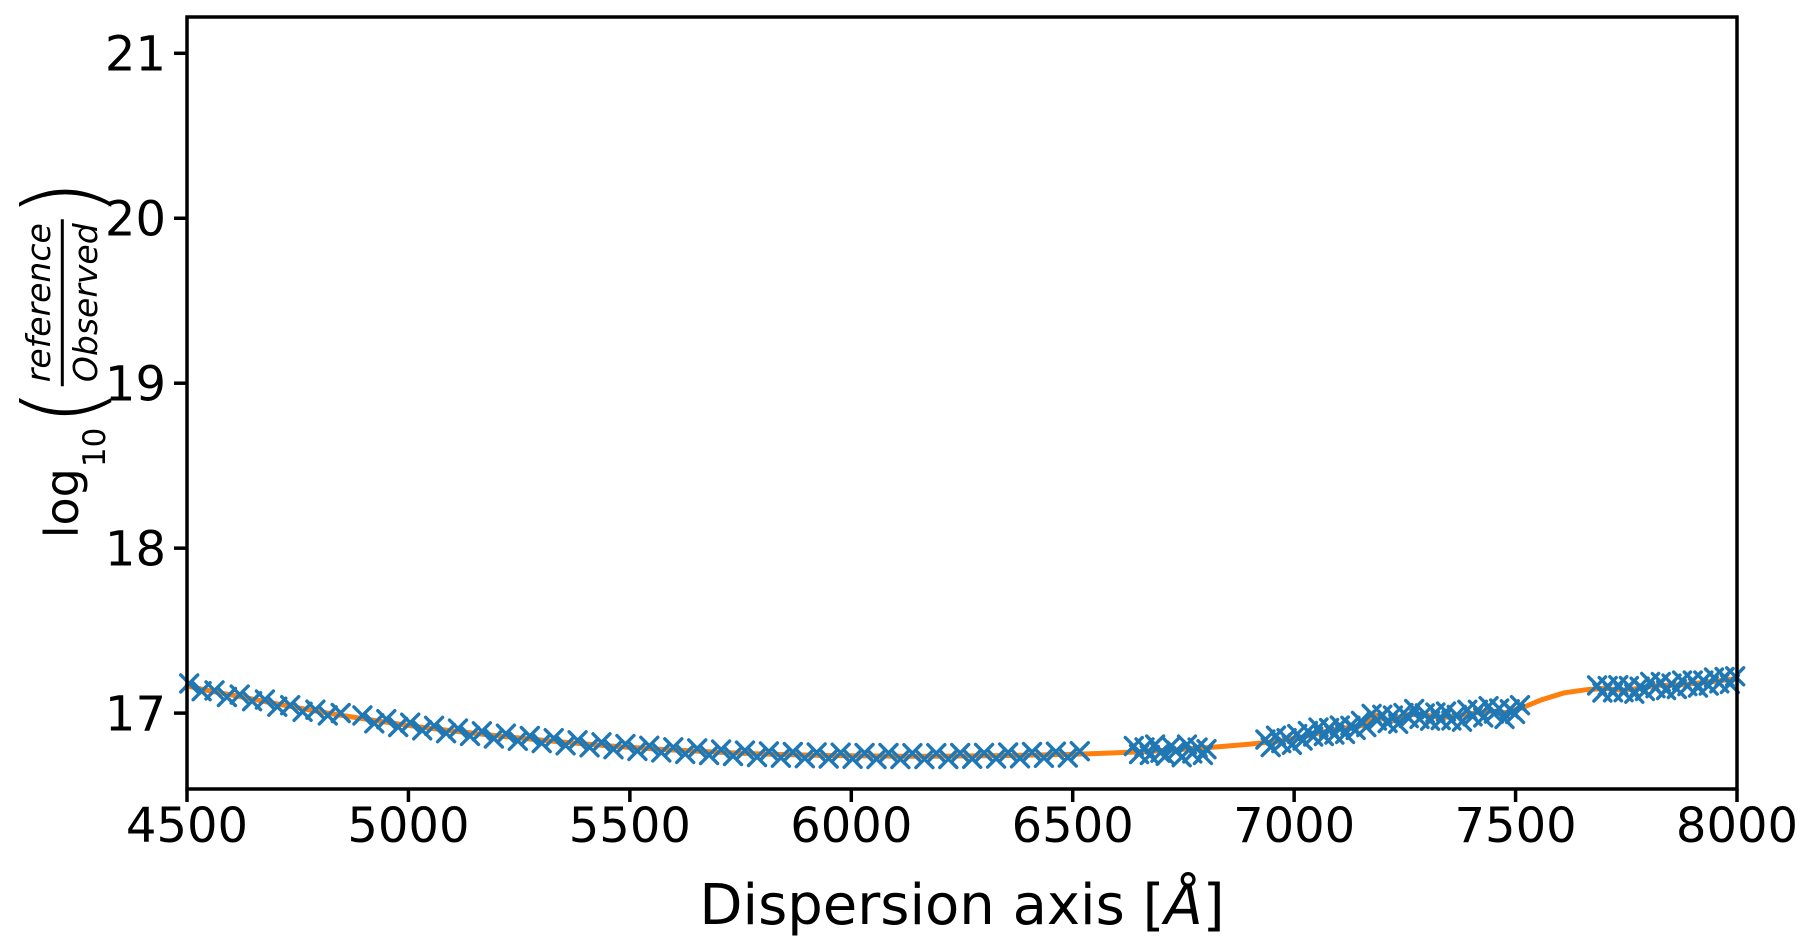 Image resolution: width=1810 pixels, height=947 pixels. Describe the element at coordinates (62, 407) in the screenshot. I see `y-axis-label-open-paren: (` at that location.